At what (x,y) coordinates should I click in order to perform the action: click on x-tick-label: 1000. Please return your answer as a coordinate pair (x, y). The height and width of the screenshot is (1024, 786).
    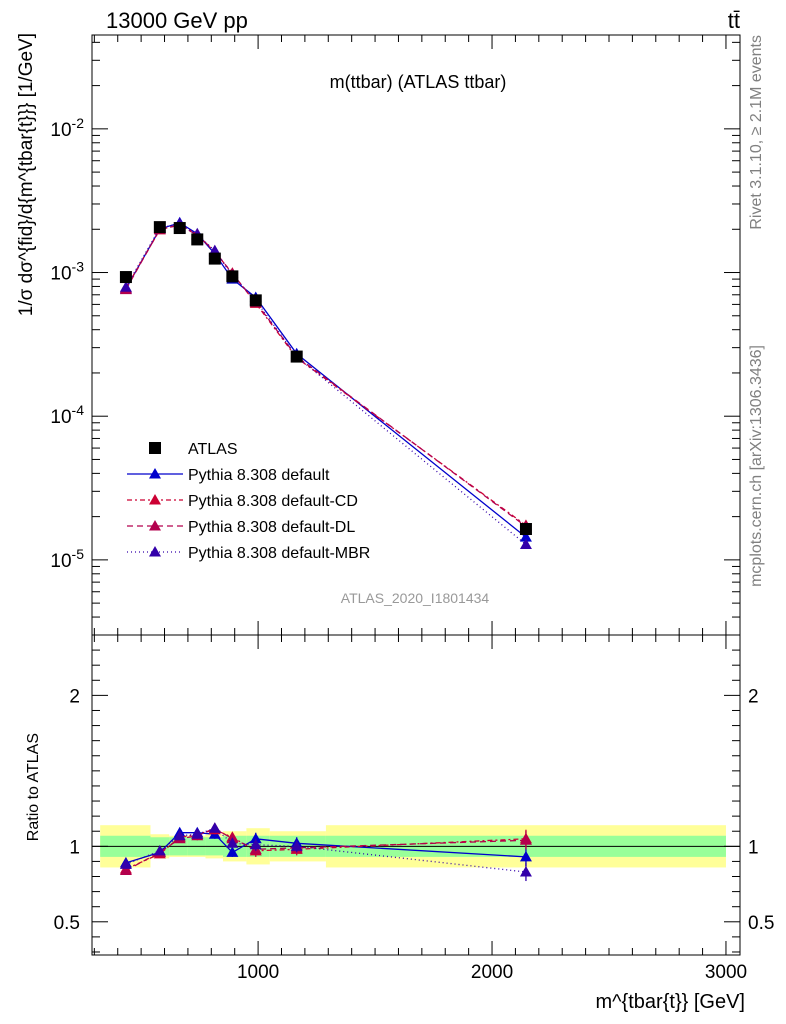
    Looking at the image, I should click on (258, 972).